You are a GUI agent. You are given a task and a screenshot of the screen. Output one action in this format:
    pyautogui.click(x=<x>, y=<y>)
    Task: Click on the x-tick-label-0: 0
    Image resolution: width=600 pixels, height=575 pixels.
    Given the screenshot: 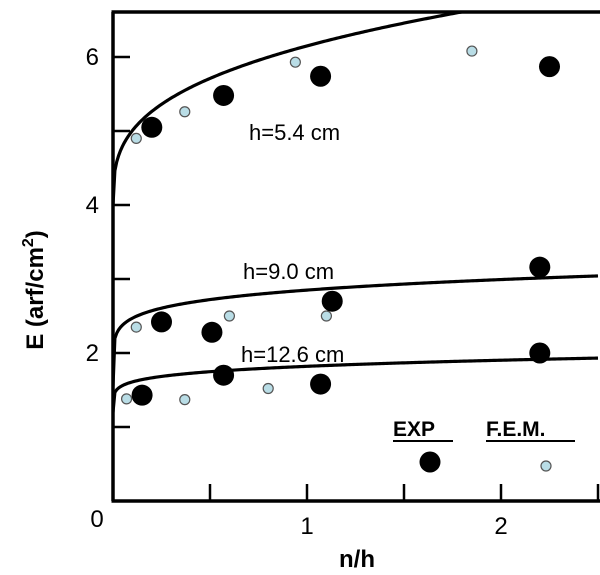 What is the action you would take?
    pyautogui.click(x=96, y=519)
    